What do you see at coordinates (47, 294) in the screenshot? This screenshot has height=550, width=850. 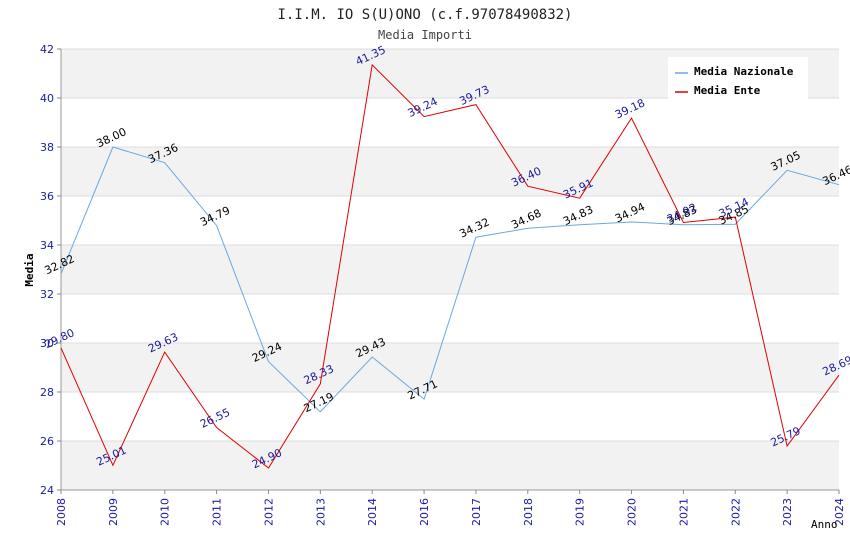 I see `y-tick-label: 32` at bounding box center [47, 294].